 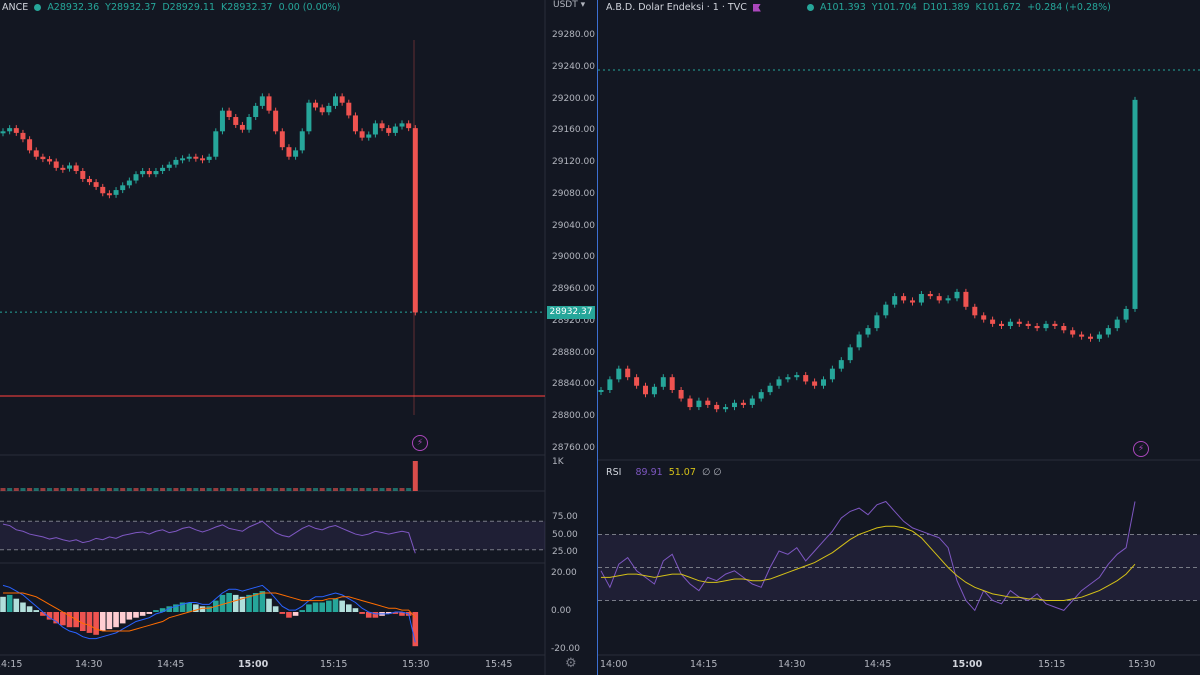 I want to click on price-axis-label: 29240.00, so click(x=573, y=66).